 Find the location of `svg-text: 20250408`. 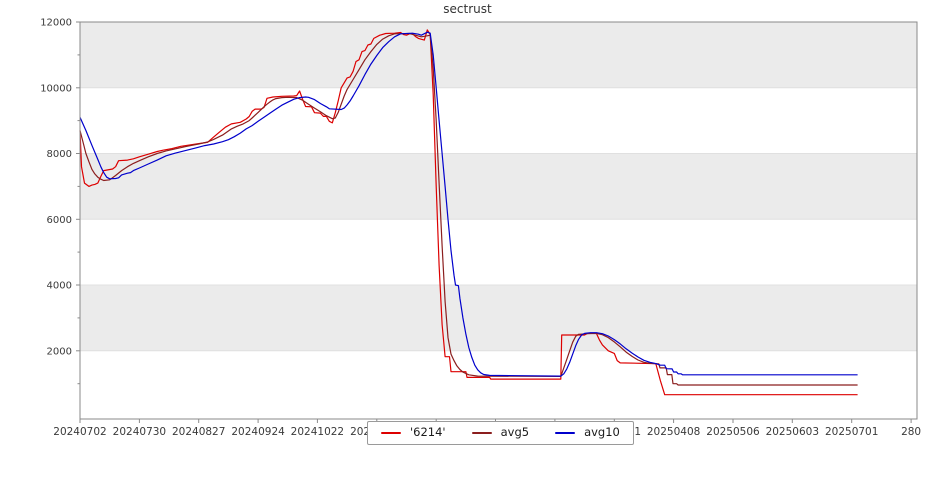

svg-text: 20250408 is located at coordinates (673, 432).